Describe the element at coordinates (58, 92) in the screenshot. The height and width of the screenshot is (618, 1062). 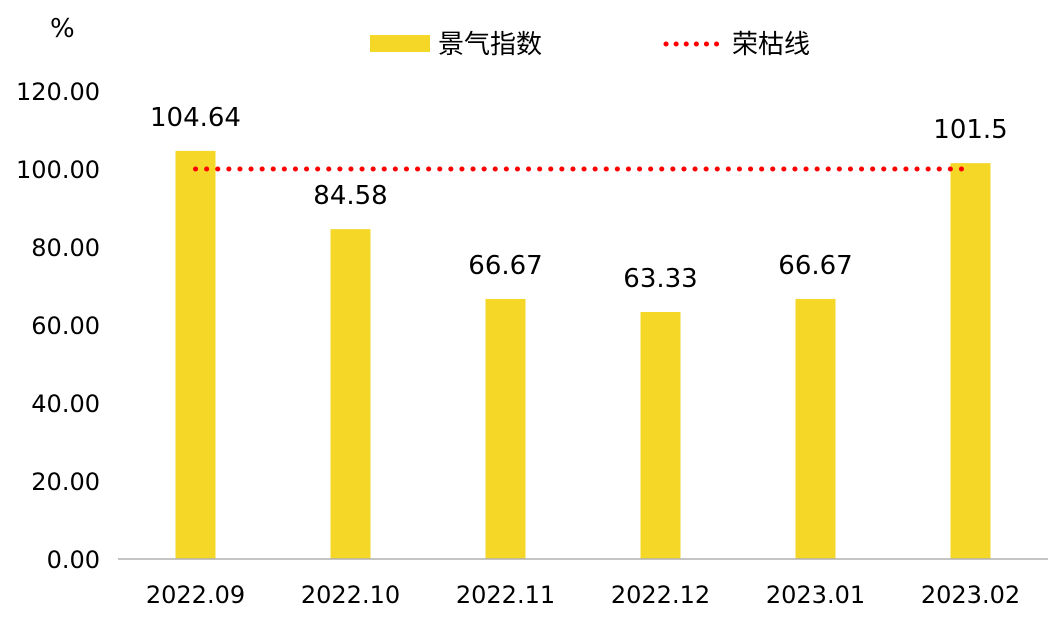
I see `y-tick-label: 120.00` at that location.